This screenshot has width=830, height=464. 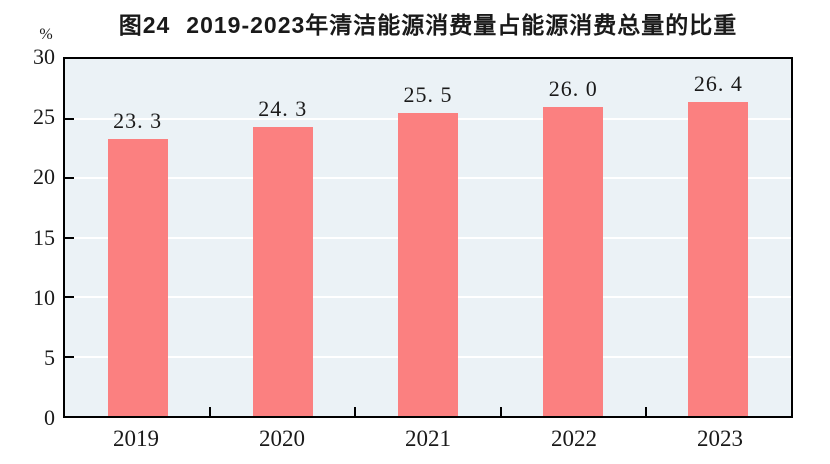 What do you see at coordinates (144, 25) in the screenshot?
I see `figure-number-label: 图24` at bounding box center [144, 25].